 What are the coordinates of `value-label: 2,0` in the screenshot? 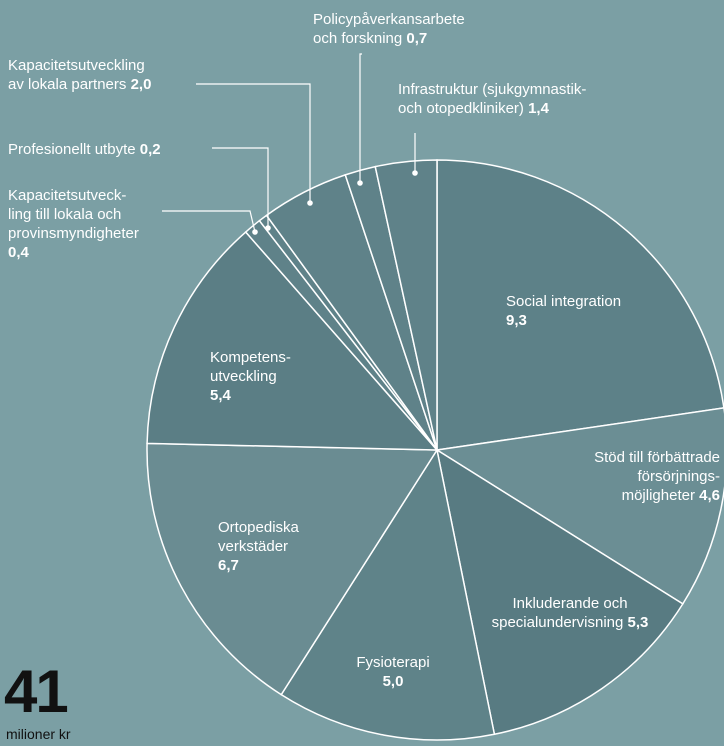 It's located at (141, 84).